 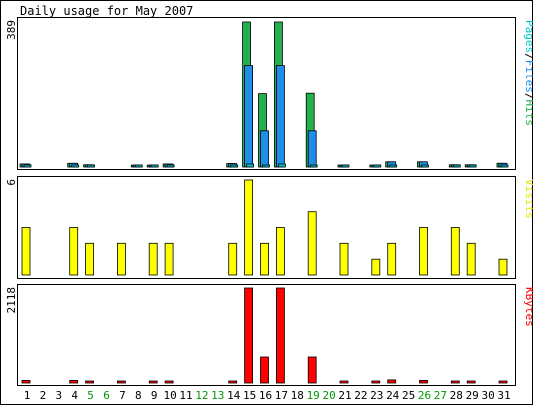 What do you see at coordinates (234, 395) in the screenshot?
I see `day-label: 14` at bounding box center [234, 395].